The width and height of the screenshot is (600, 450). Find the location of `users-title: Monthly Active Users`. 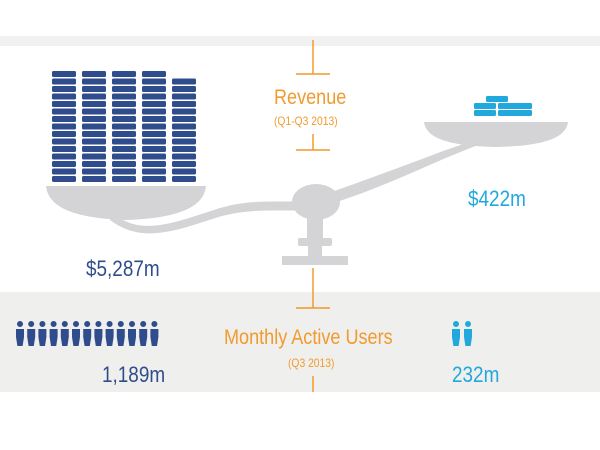

users-title: Monthly Active Users is located at coordinates (308, 337).